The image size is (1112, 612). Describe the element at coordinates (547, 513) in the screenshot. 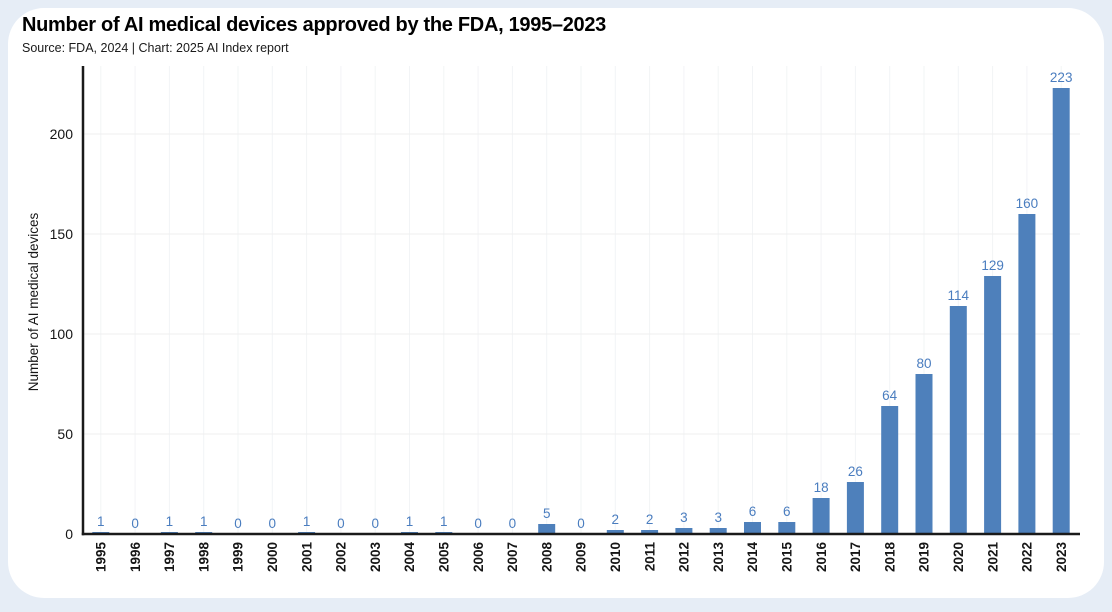

I see `bar-value-label: 5` at that location.